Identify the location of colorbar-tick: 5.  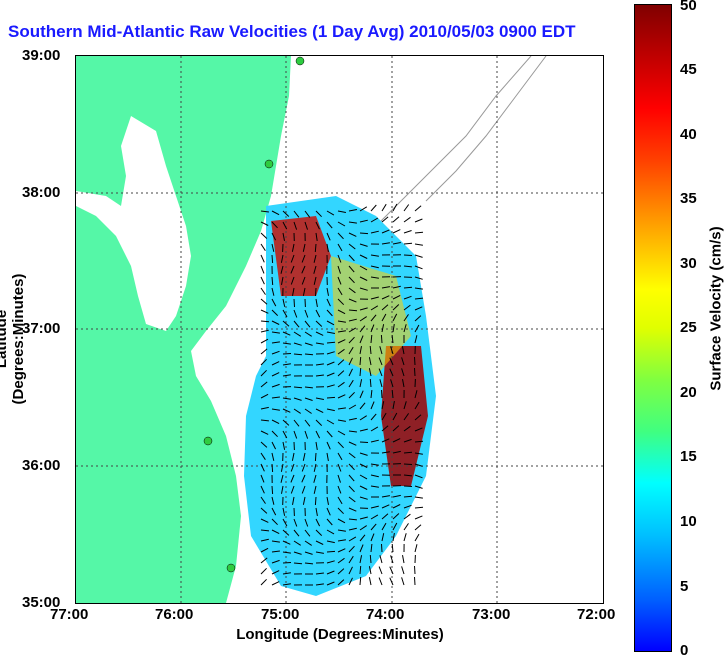
(684, 586).